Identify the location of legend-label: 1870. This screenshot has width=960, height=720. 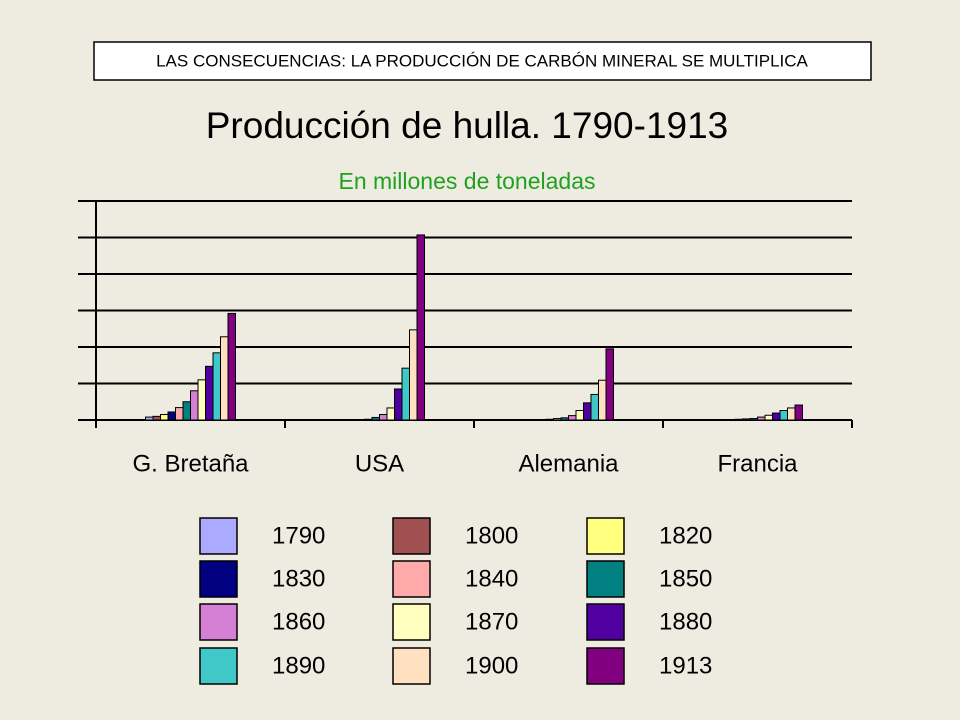
(491, 621).